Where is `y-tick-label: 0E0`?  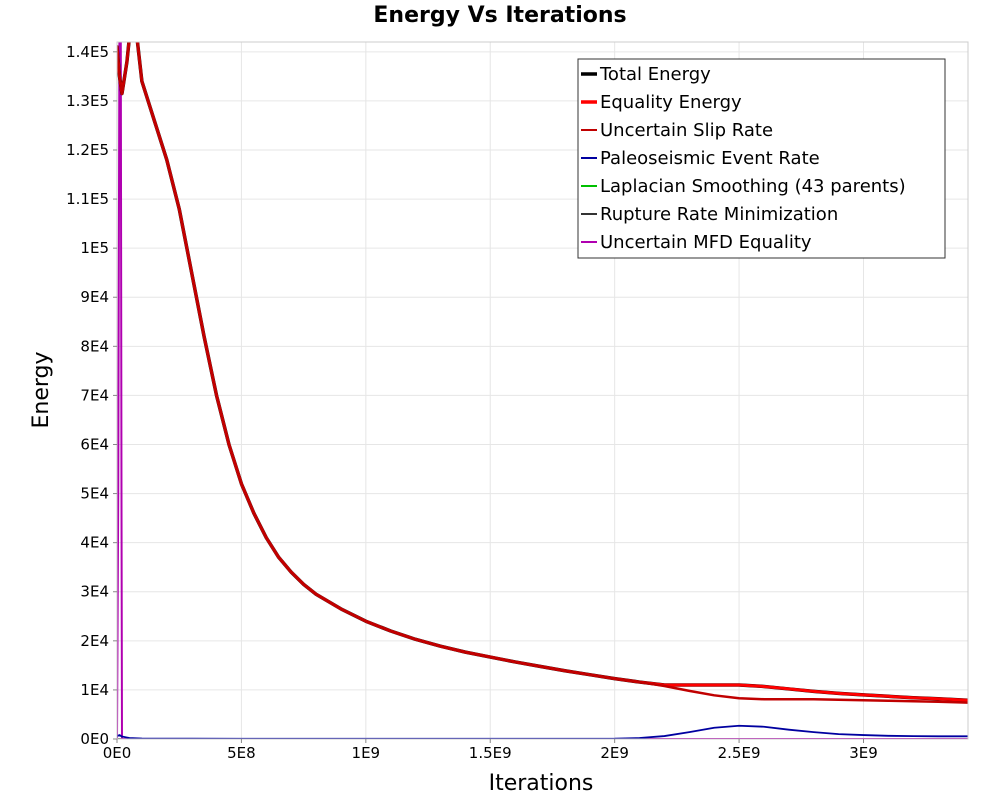
y-tick-label: 0E0 is located at coordinates (94, 739).